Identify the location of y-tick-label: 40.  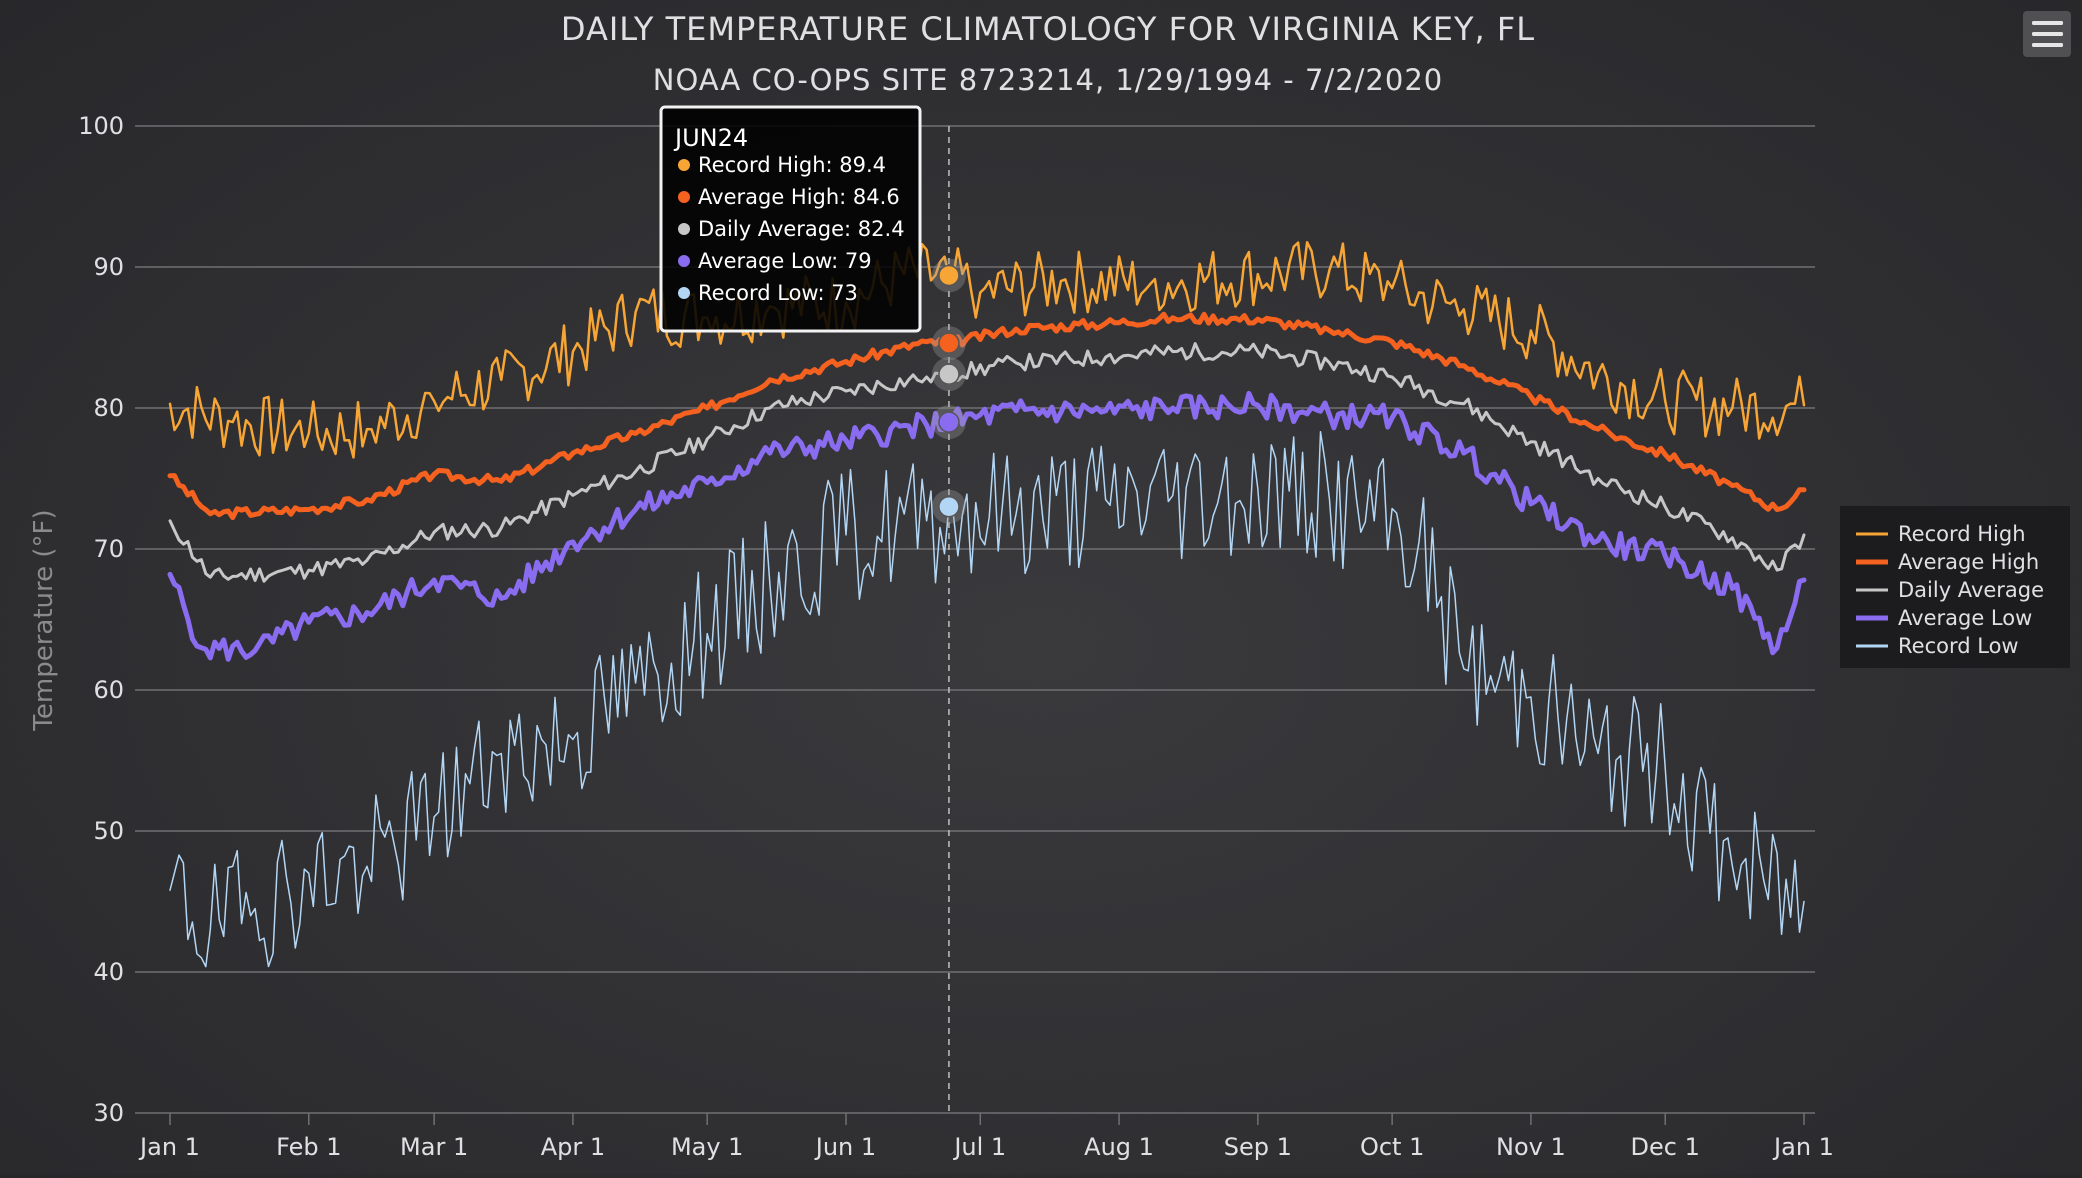
(108, 972).